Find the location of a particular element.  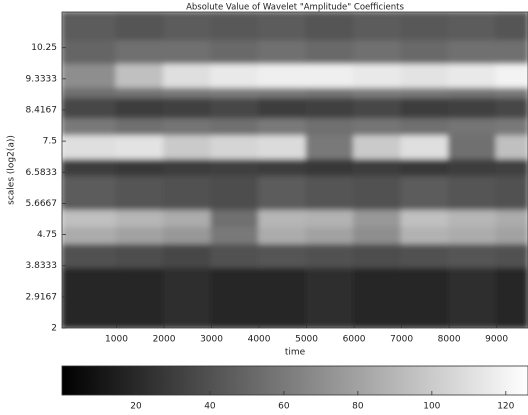

y-tick-label: 7.5 is located at coordinates (50, 142).